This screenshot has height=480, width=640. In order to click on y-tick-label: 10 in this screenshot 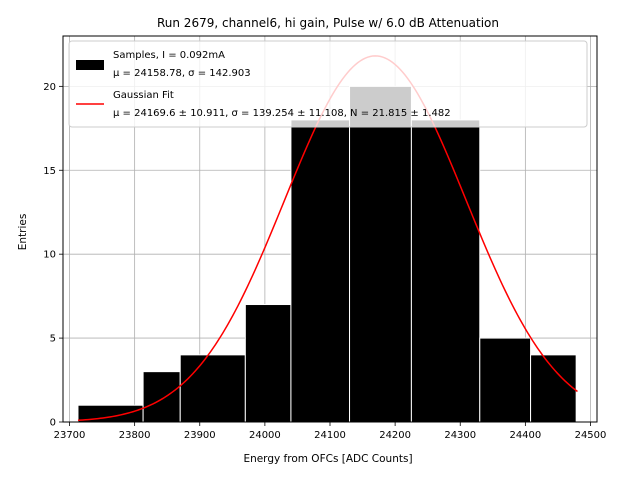, I will do `click(49, 255)`.